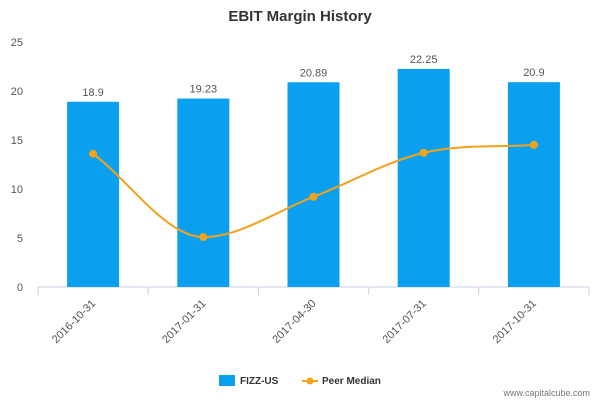  Describe the element at coordinates (184, 322) in the screenshot. I see `x-tick-label: 2017-01-31` at that location.